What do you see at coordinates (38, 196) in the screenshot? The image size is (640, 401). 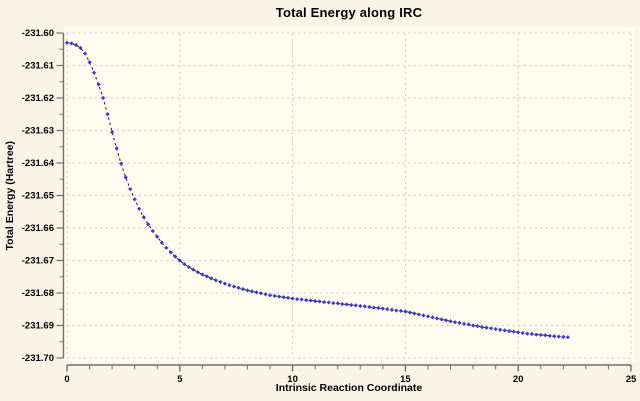 I see `y-tick-label: -231.65` at bounding box center [38, 196].